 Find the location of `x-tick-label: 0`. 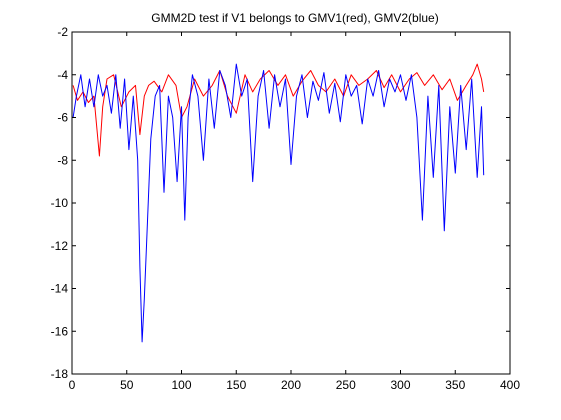

x-tick-label: 0 is located at coordinates (72, 385).